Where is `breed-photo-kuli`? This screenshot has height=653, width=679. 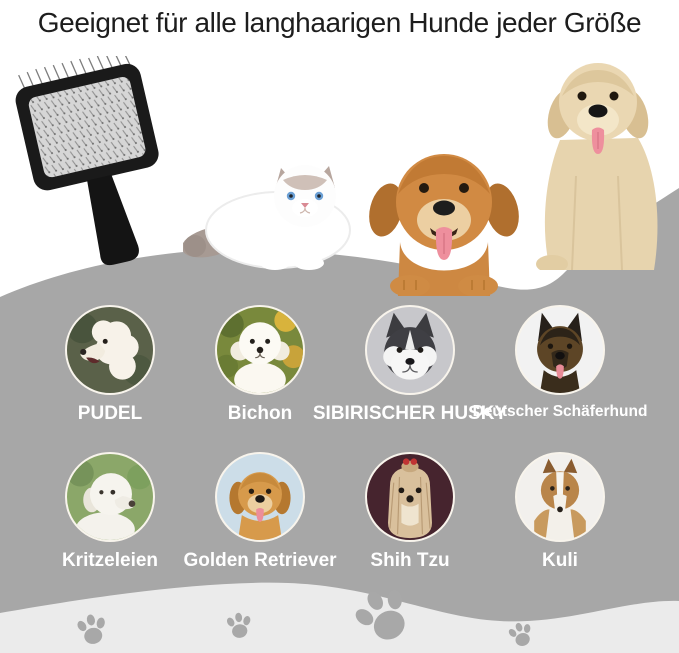 breed-photo-kuli is located at coordinates (560, 497).